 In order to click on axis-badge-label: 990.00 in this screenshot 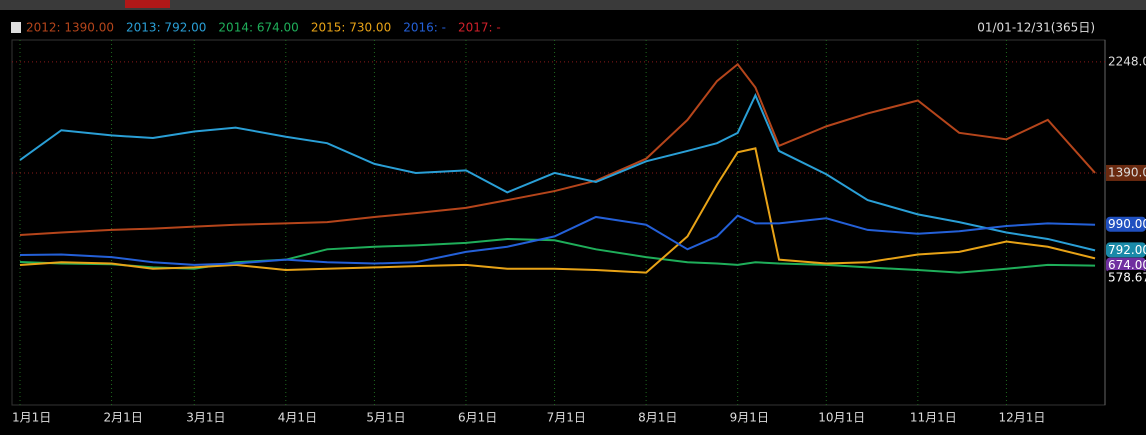, I will do `click(1127, 224)`.